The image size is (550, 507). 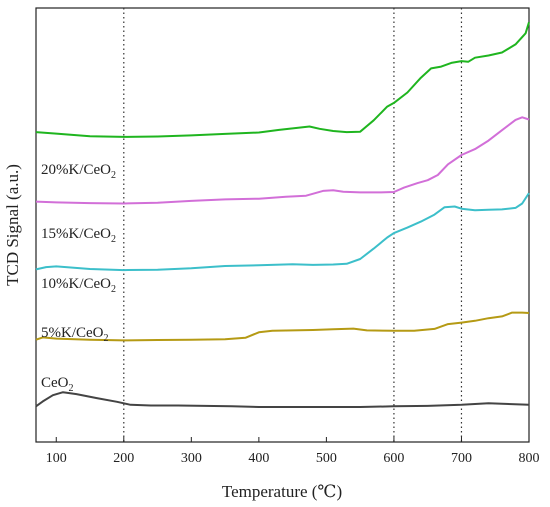 I want to click on x-tick-label: 800, so click(x=529, y=458).